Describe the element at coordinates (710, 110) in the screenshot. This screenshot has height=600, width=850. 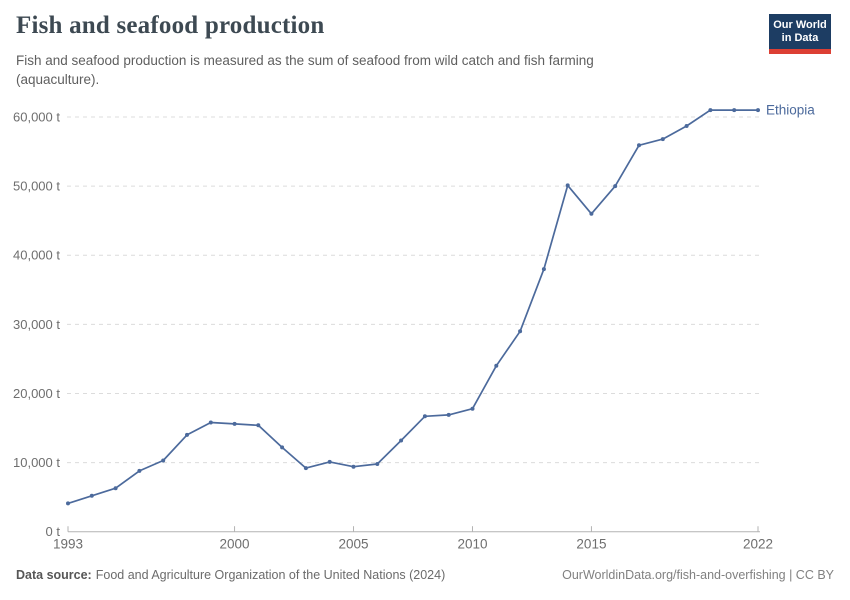
I see `data-point-ethiopia-2020` at that location.